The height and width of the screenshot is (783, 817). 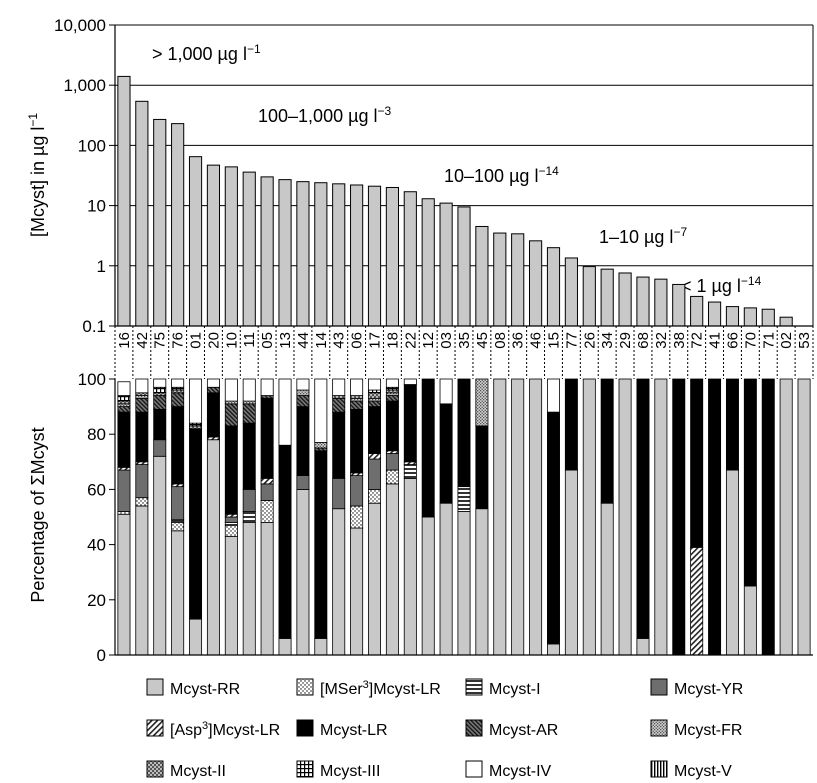 What do you see at coordinates (267, 340) in the screenshot?
I see `category-label: 05` at bounding box center [267, 340].